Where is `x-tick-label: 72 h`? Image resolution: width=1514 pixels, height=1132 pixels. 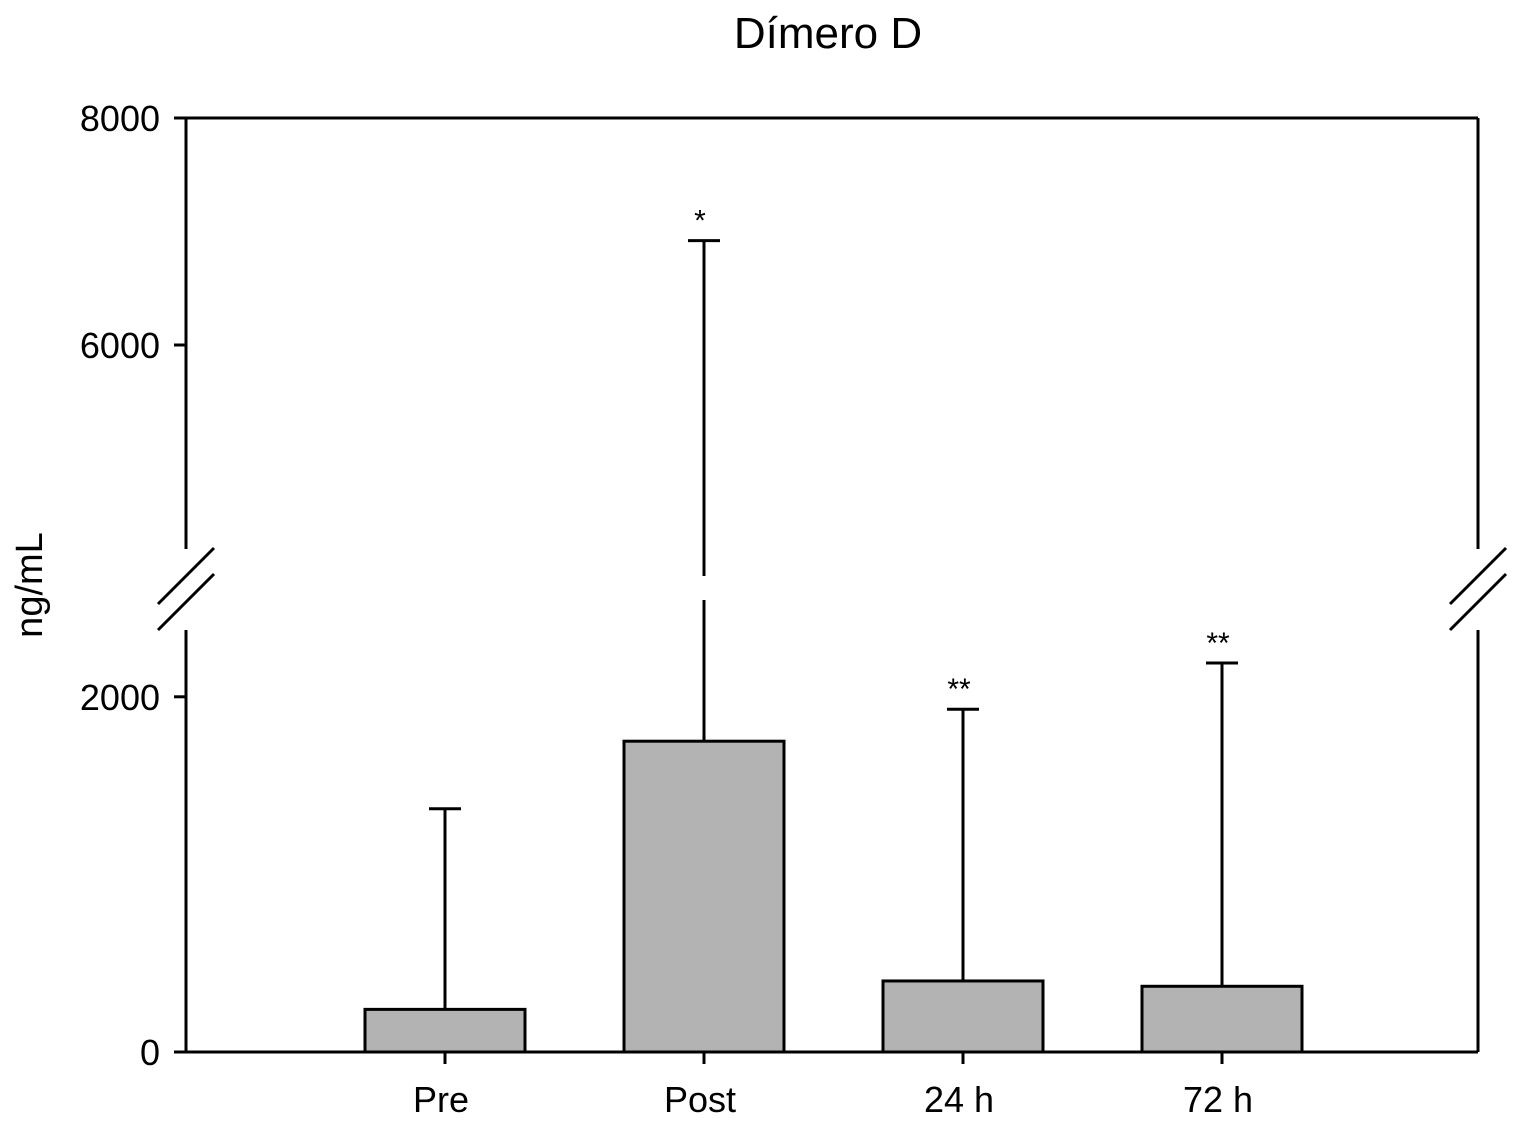
x-tick-label: 72 h is located at coordinates (1218, 1099).